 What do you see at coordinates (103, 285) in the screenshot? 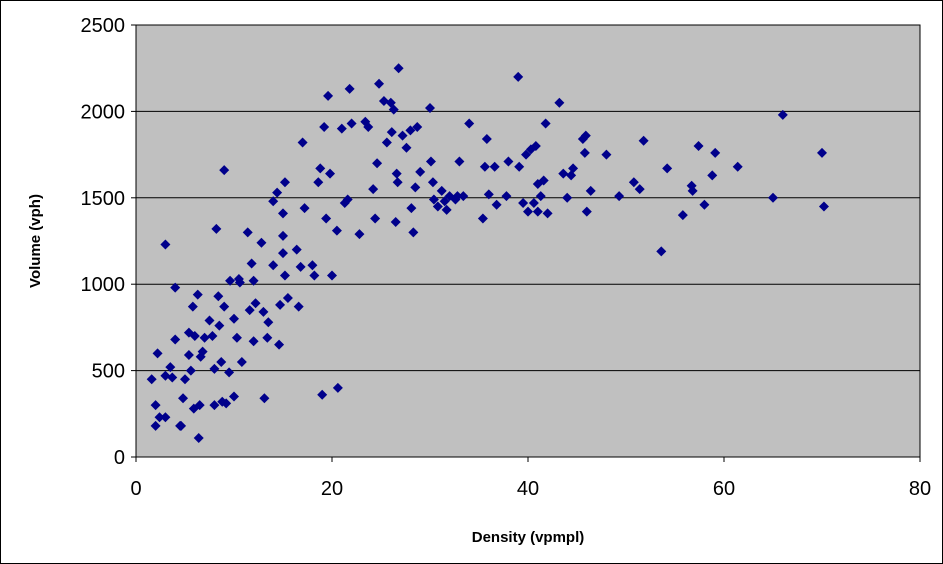
I see `y-tick-label: 1000` at bounding box center [103, 285].